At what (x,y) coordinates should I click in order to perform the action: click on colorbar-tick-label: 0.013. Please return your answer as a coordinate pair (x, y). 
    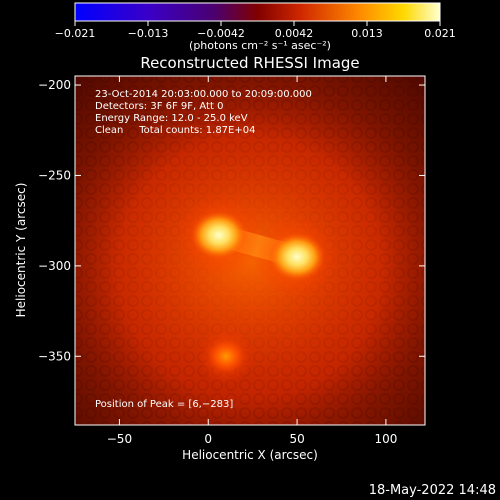
    Looking at the image, I should click on (367, 33).